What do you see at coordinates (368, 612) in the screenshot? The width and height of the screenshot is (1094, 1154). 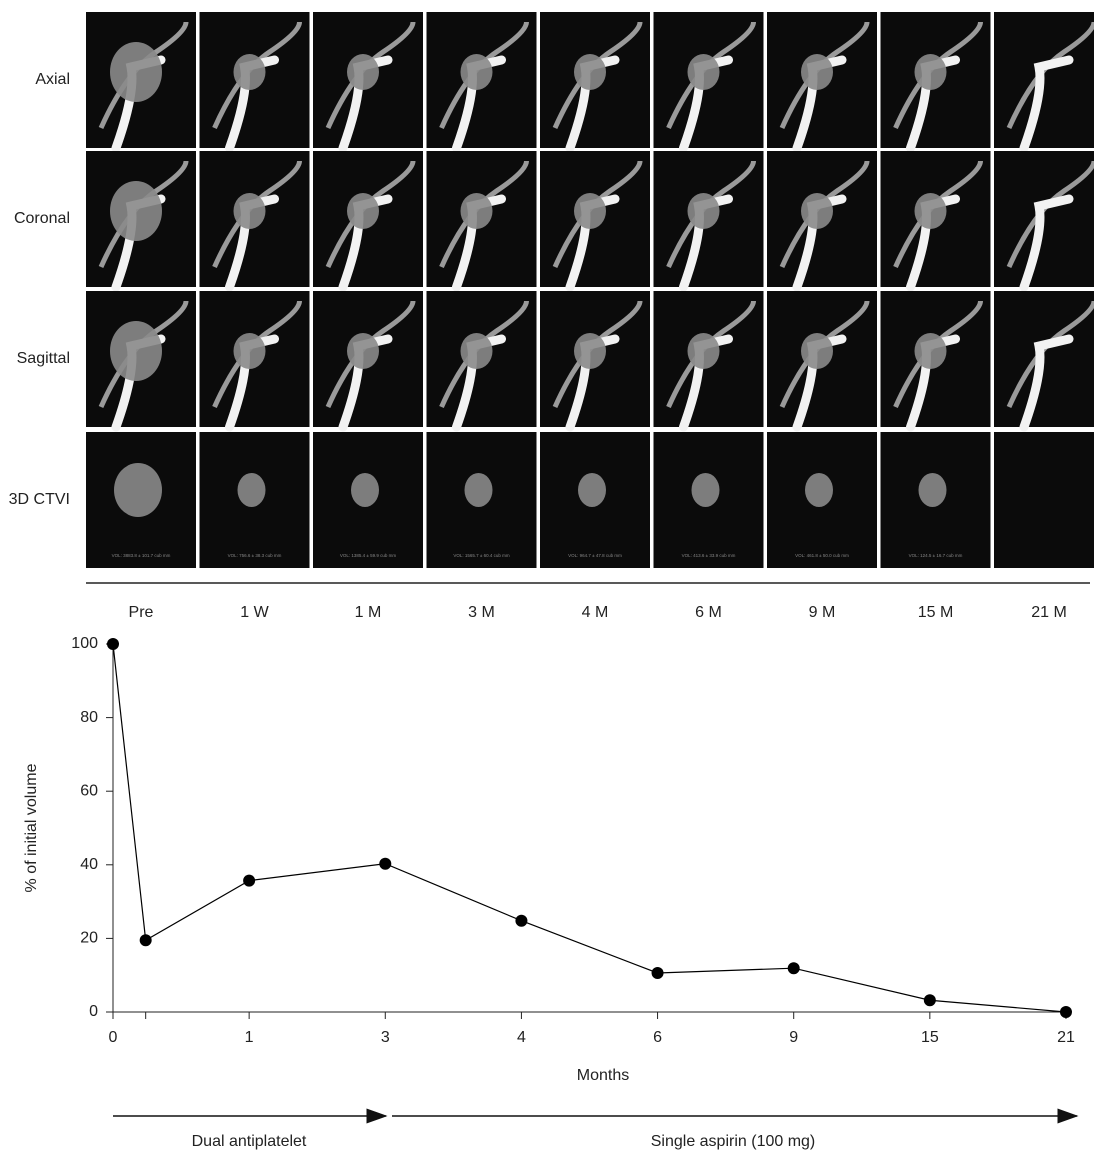 I see `column-label: 1 M` at bounding box center [368, 612].